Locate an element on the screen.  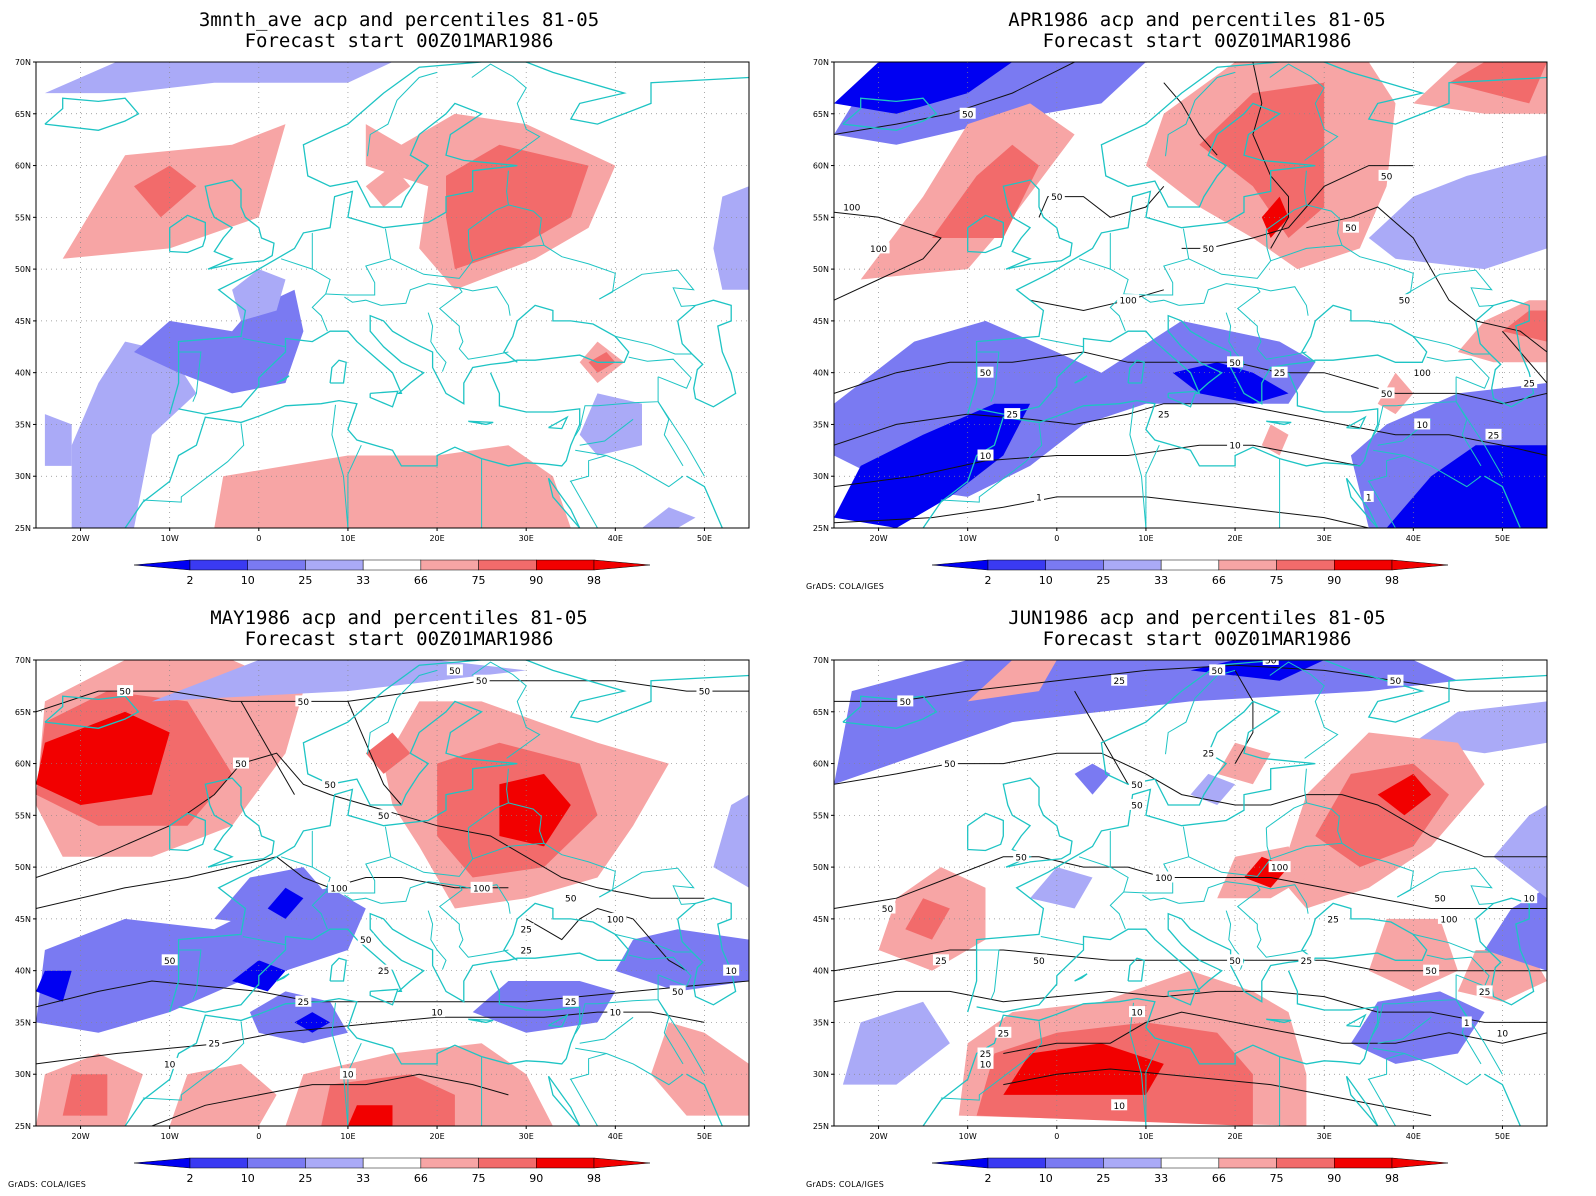
contour-label: 100 is located at coordinates (1163, 879).